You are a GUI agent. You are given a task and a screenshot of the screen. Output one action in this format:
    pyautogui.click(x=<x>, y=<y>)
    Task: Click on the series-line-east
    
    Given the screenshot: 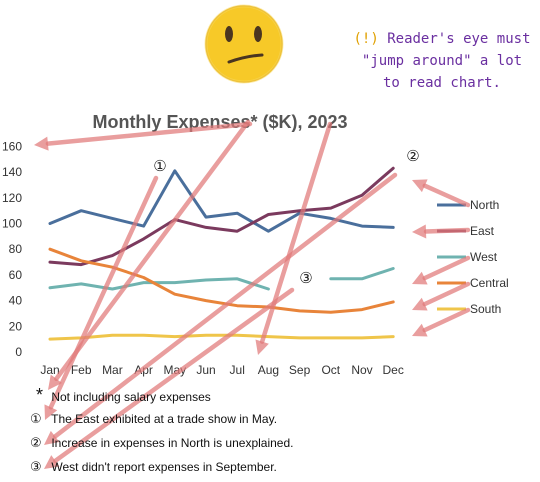 What is the action you would take?
    pyautogui.click(x=221, y=216)
    